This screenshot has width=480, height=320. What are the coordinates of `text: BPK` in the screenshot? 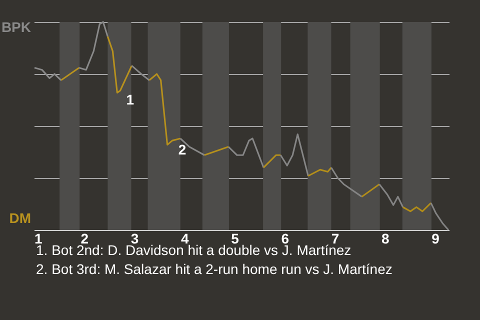 It's located at (16, 27).